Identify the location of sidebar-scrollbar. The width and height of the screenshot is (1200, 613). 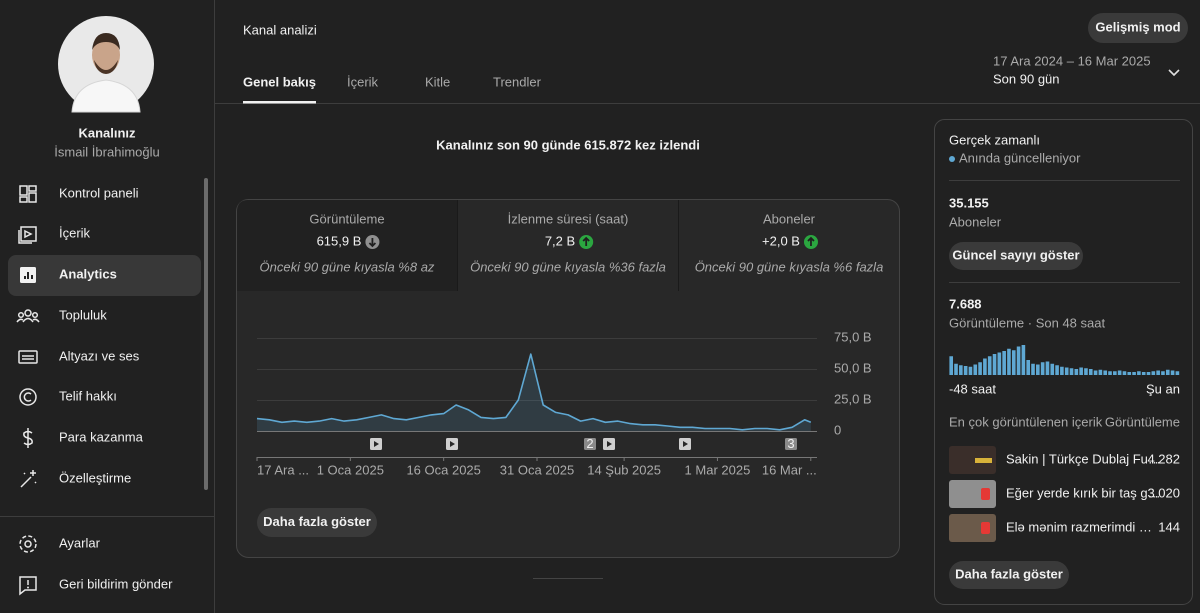
(206, 334).